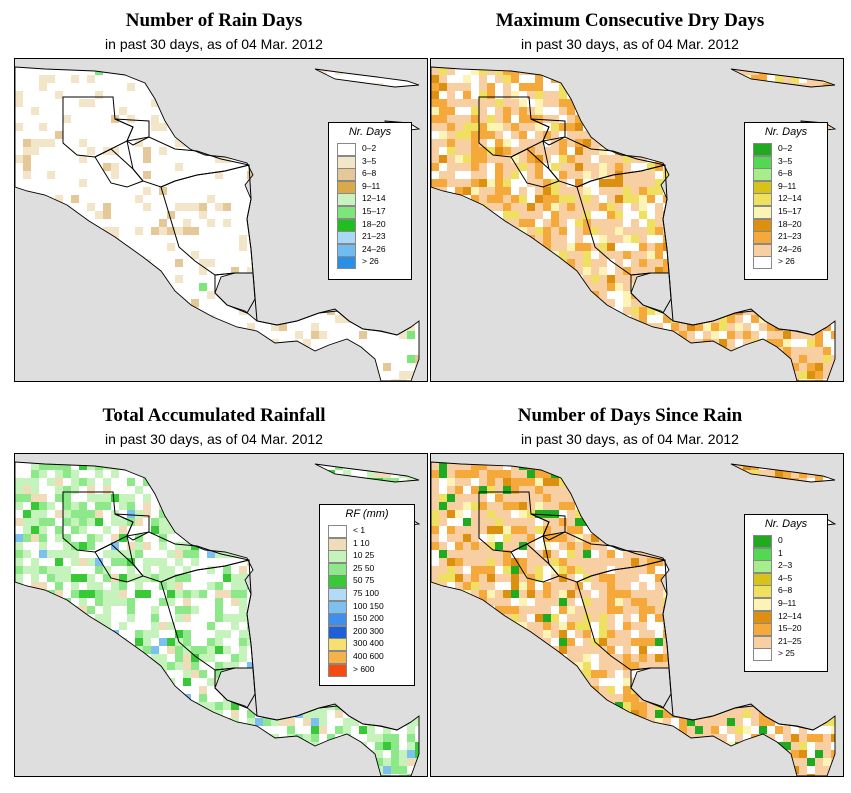  I want to click on legend-label: 100 150, so click(368, 605).